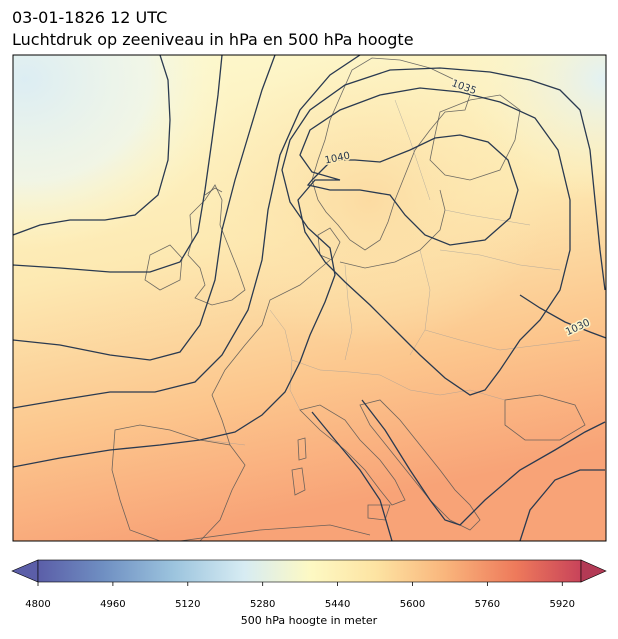 The height and width of the screenshot is (639, 618). I want to click on border-baltic-states, so click(487, 217).